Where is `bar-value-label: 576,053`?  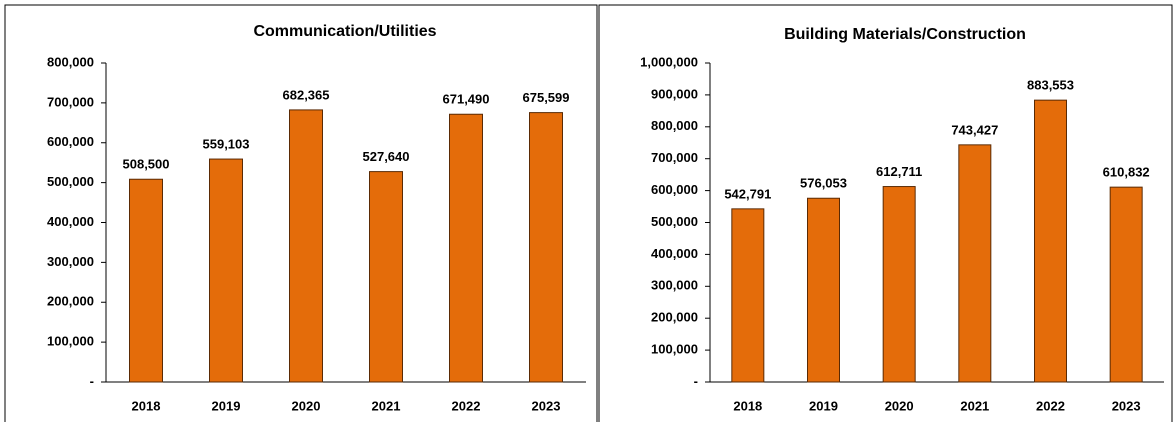 bar-value-label: 576,053 is located at coordinates (823, 183).